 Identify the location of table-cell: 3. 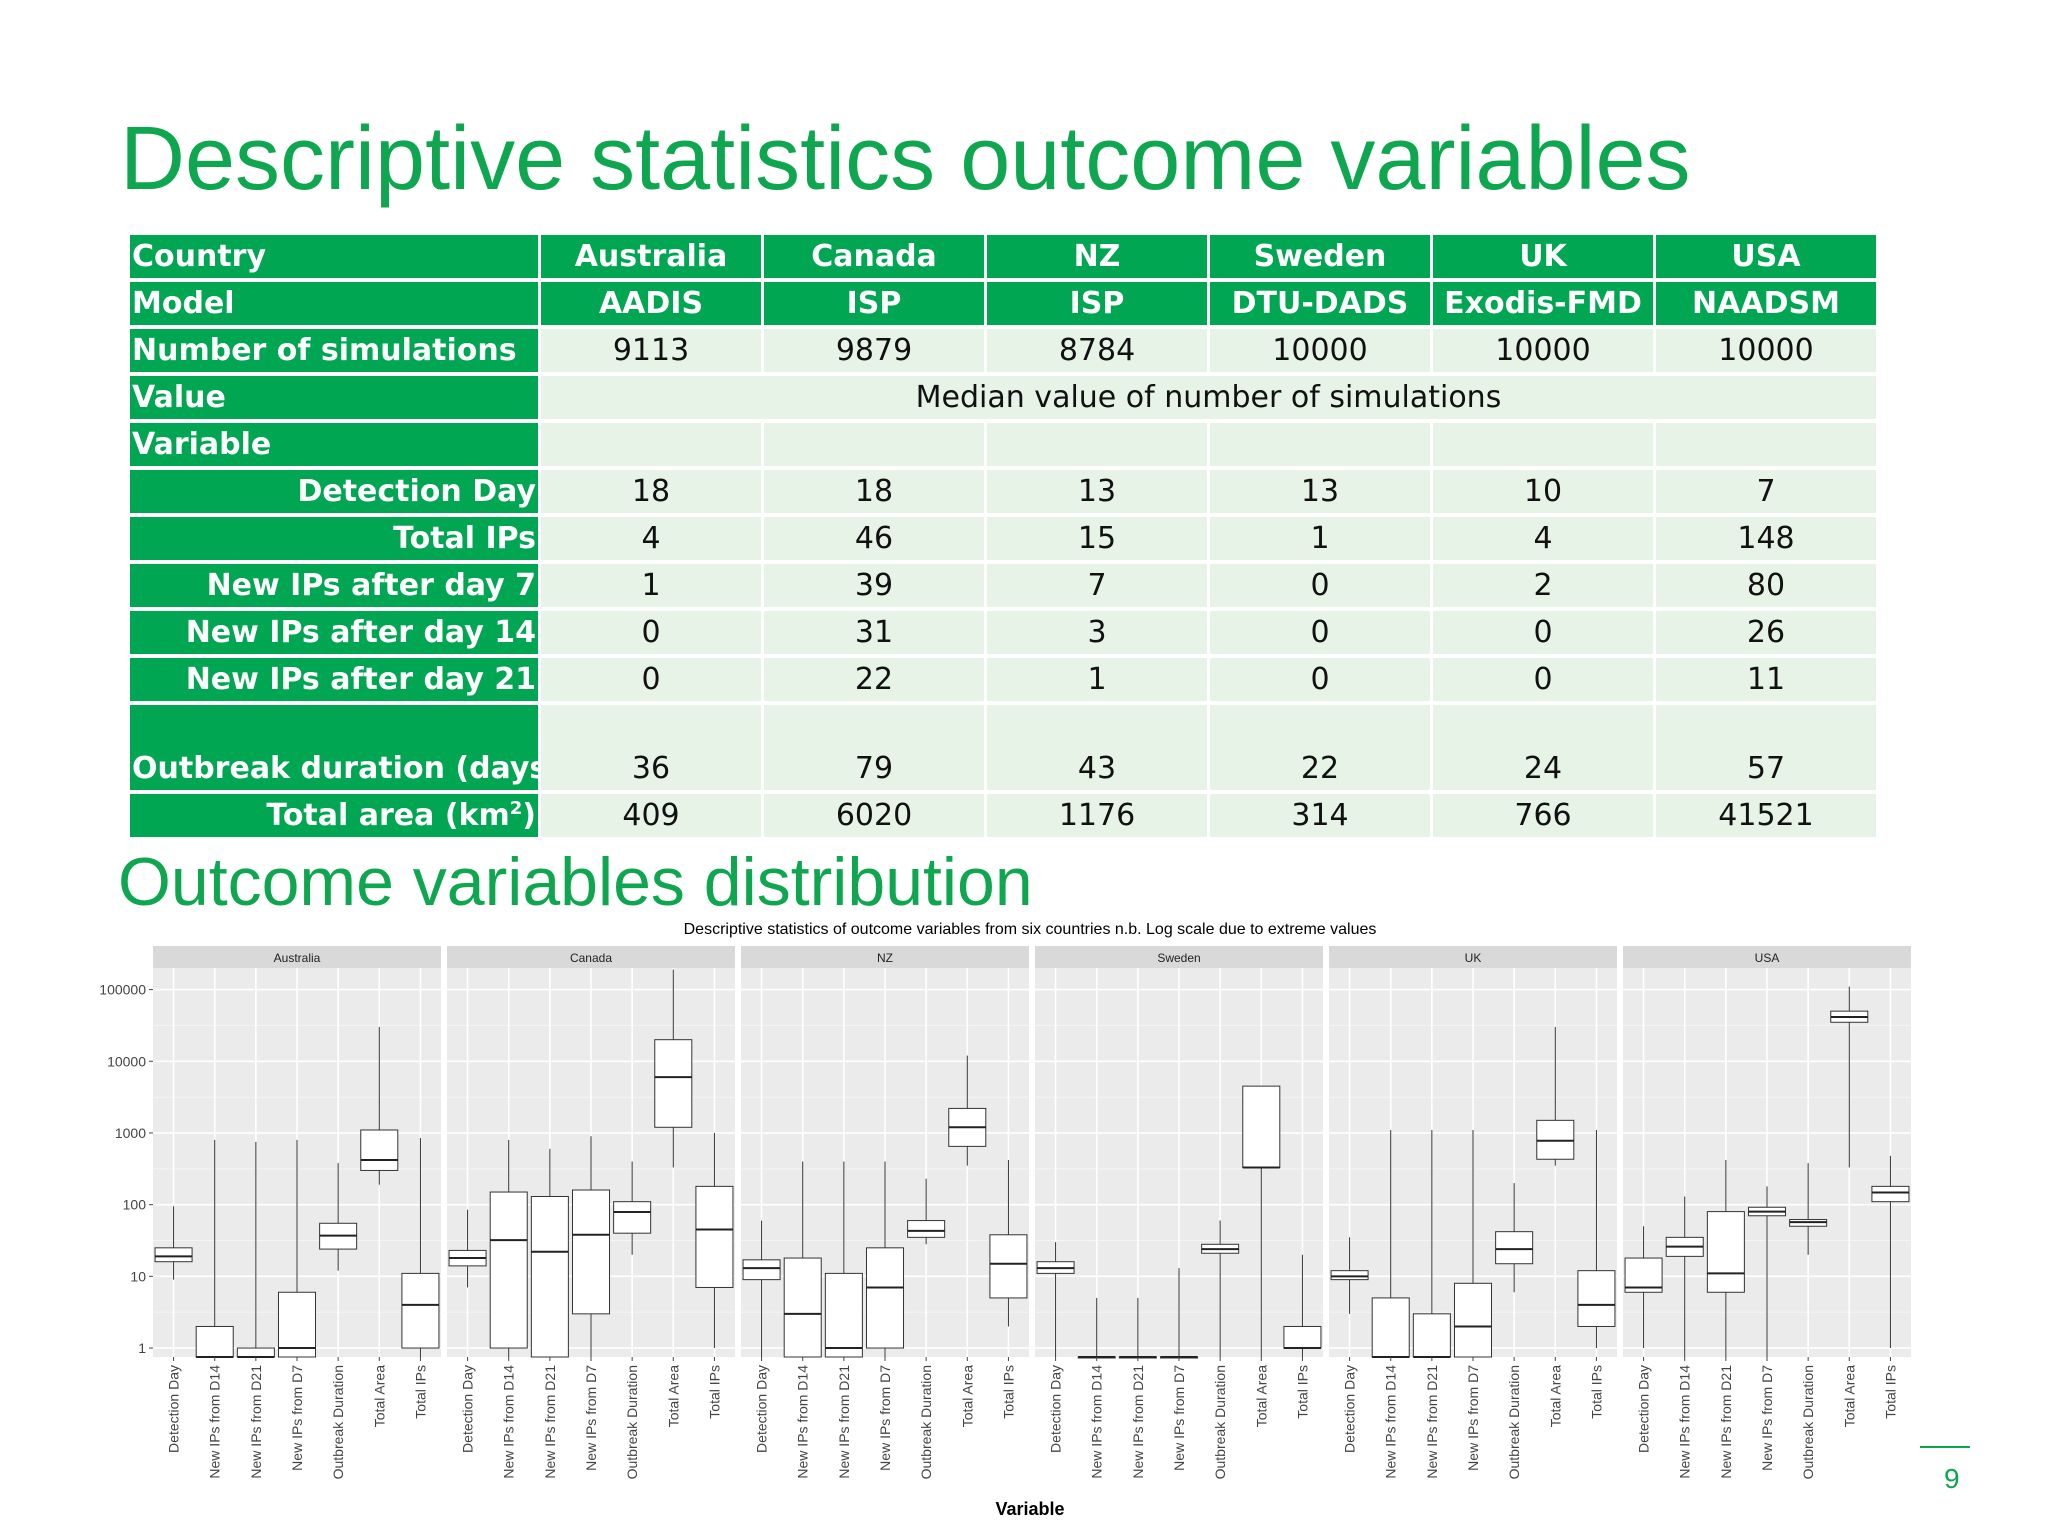
(1097, 632).